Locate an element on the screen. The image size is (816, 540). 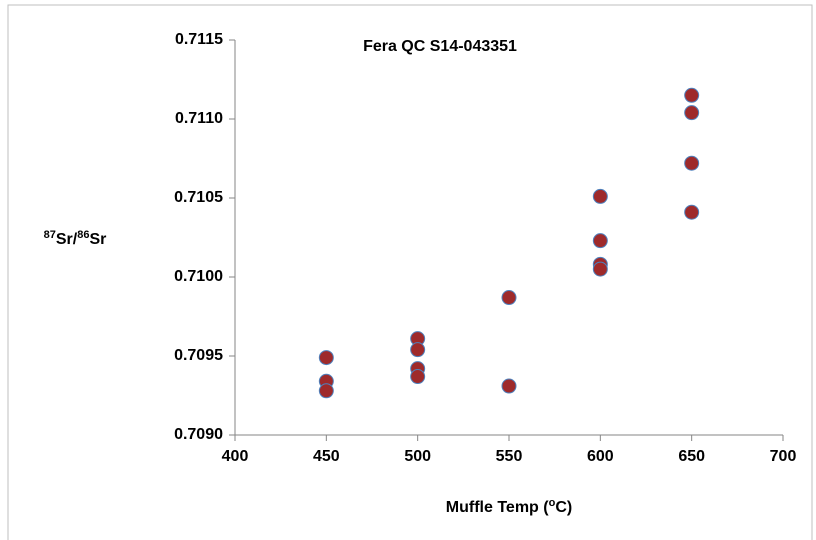
x-axis-label: Muffle Temp (oC) is located at coordinates (509, 506).